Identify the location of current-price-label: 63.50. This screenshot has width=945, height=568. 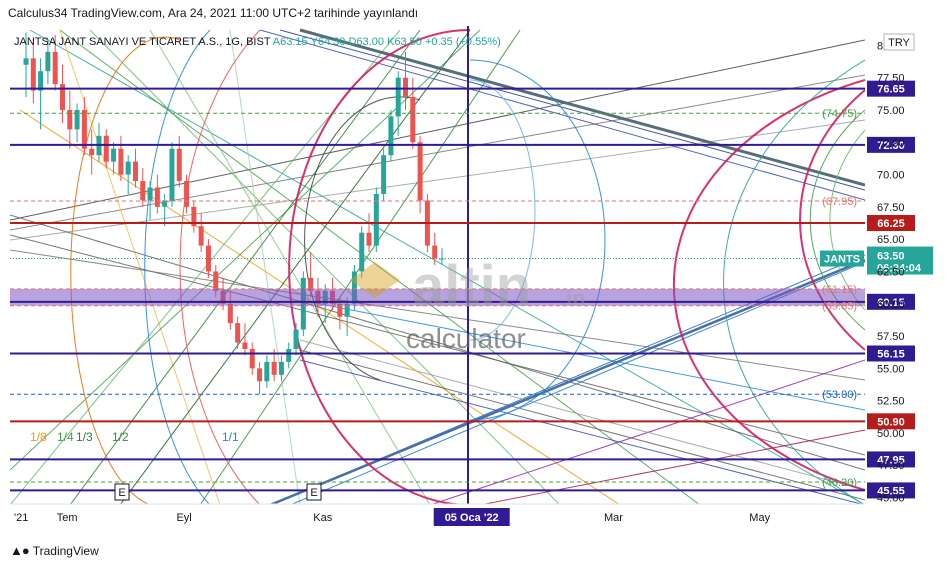
(891, 257).